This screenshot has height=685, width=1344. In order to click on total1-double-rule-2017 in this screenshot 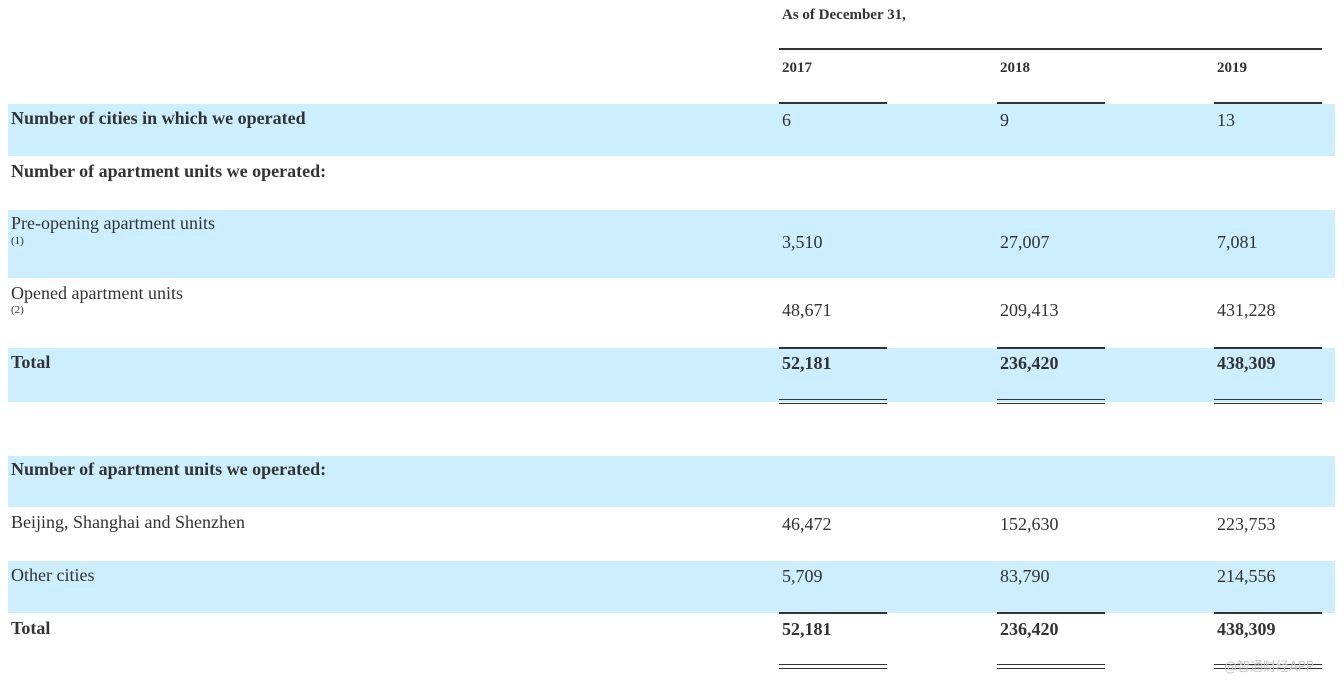, I will do `click(833, 401)`.